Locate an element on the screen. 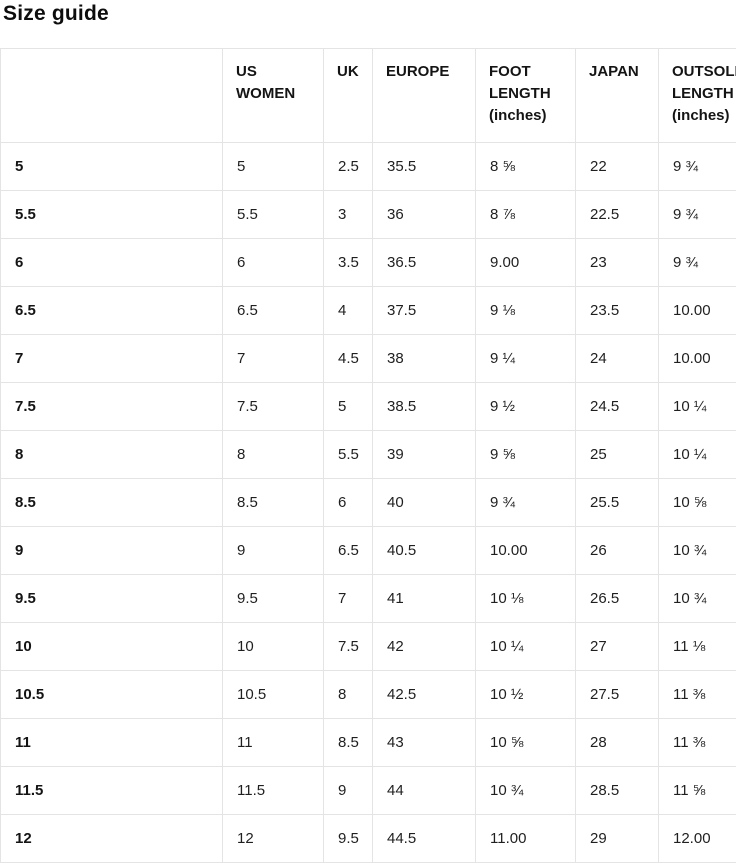  japan-cell: 27 is located at coordinates (617, 646).